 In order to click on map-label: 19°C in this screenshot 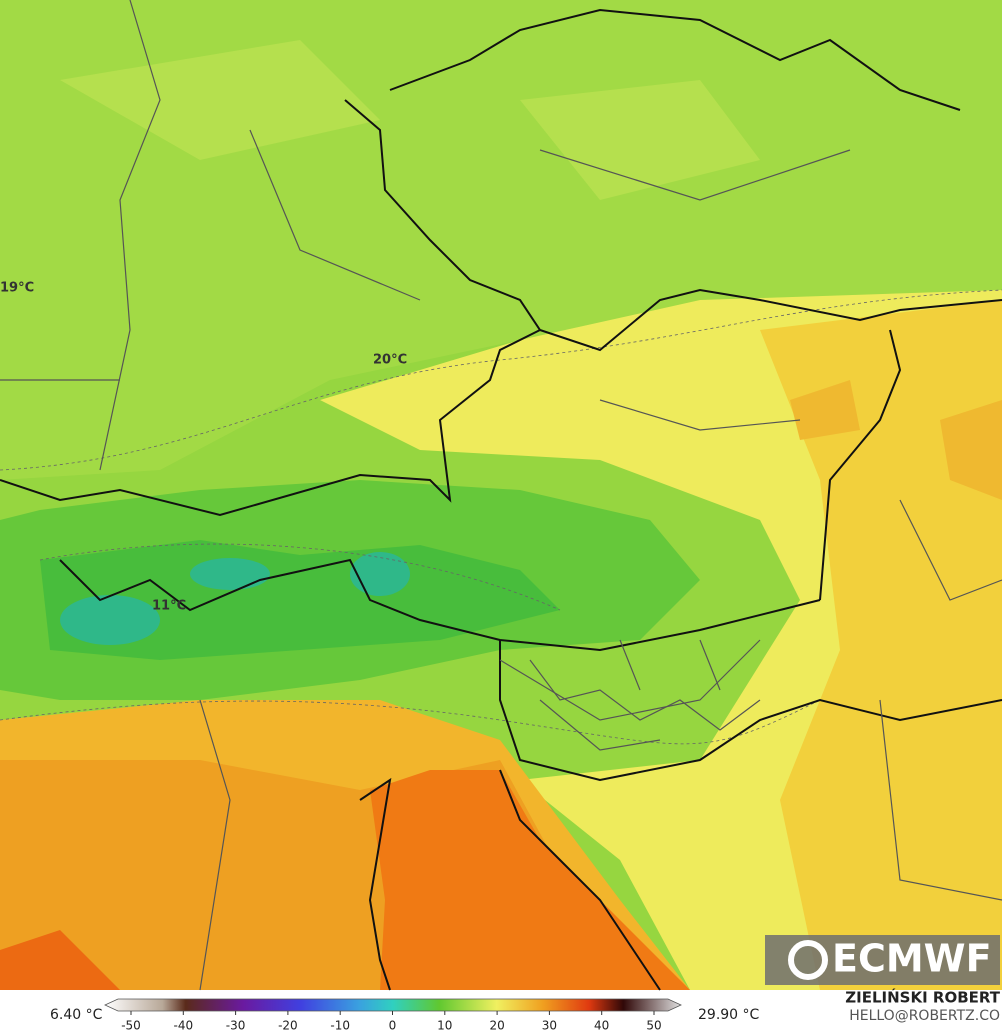, I will do `click(17, 288)`.